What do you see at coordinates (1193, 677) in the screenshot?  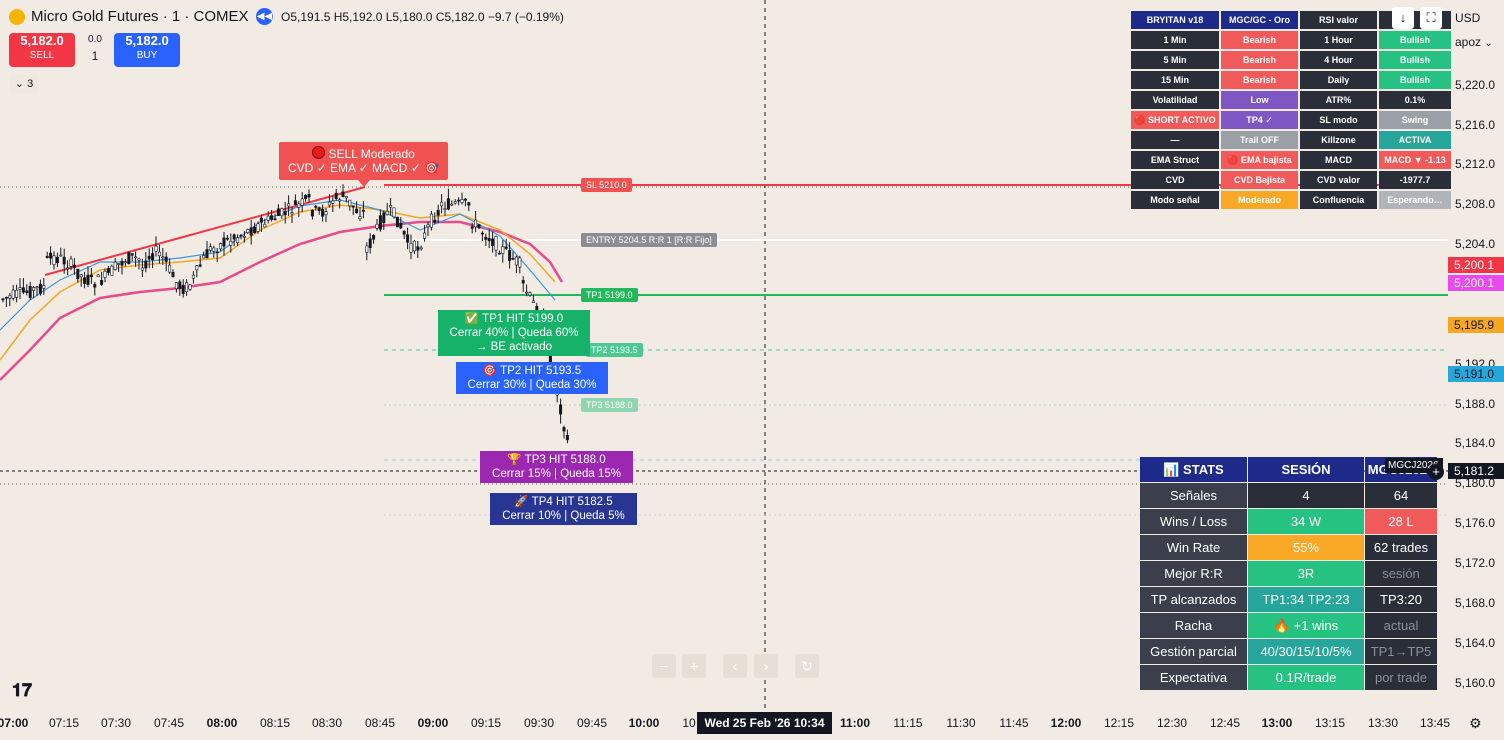 I see `stats-cell: Expectativa` at bounding box center [1193, 677].